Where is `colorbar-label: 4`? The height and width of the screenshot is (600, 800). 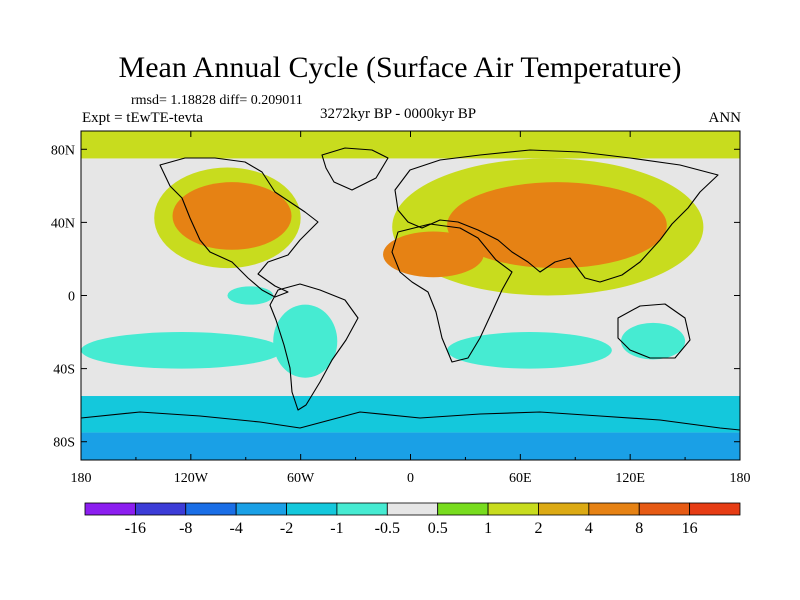 colorbar-label: 4 is located at coordinates (589, 528).